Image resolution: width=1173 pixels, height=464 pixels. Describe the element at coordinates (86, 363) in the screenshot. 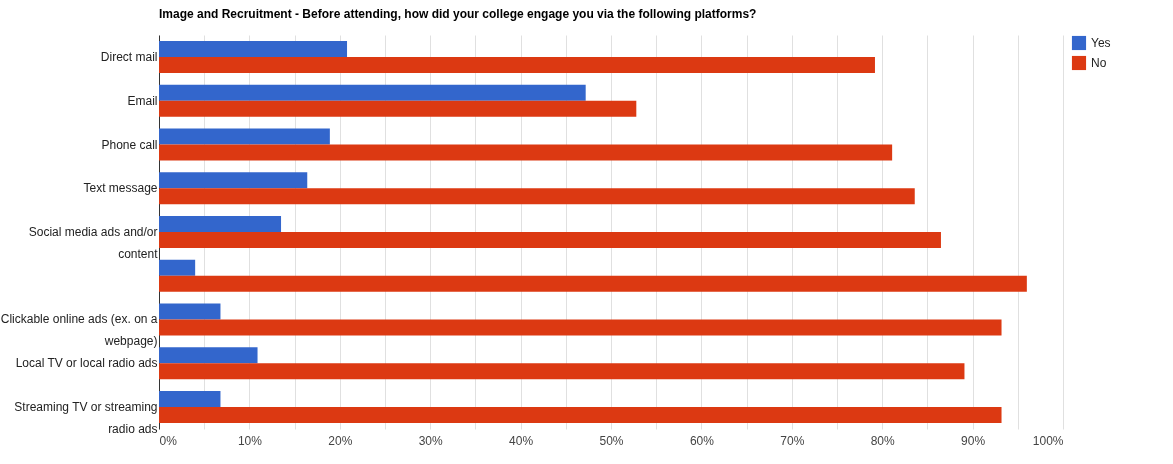

I see `y-tick-label: Local TV or local radio ads` at that location.